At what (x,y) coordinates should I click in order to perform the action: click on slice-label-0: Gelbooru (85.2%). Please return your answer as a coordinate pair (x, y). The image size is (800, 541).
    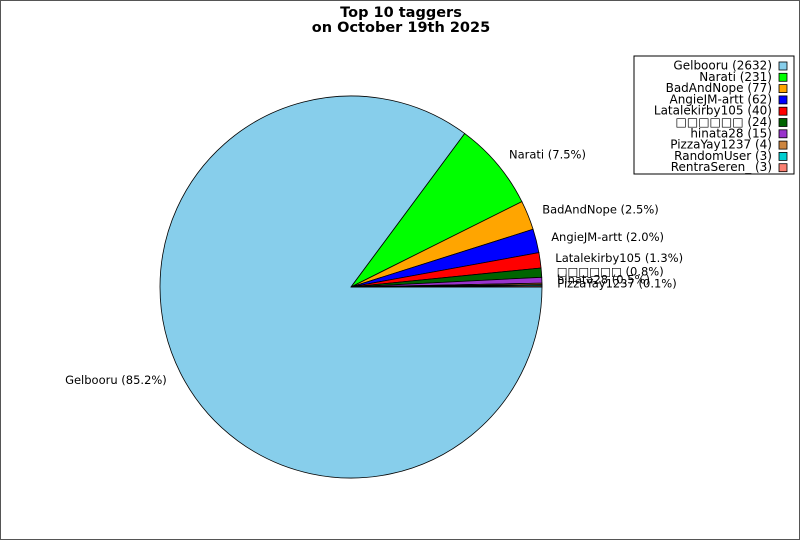
    Looking at the image, I should click on (116, 380).